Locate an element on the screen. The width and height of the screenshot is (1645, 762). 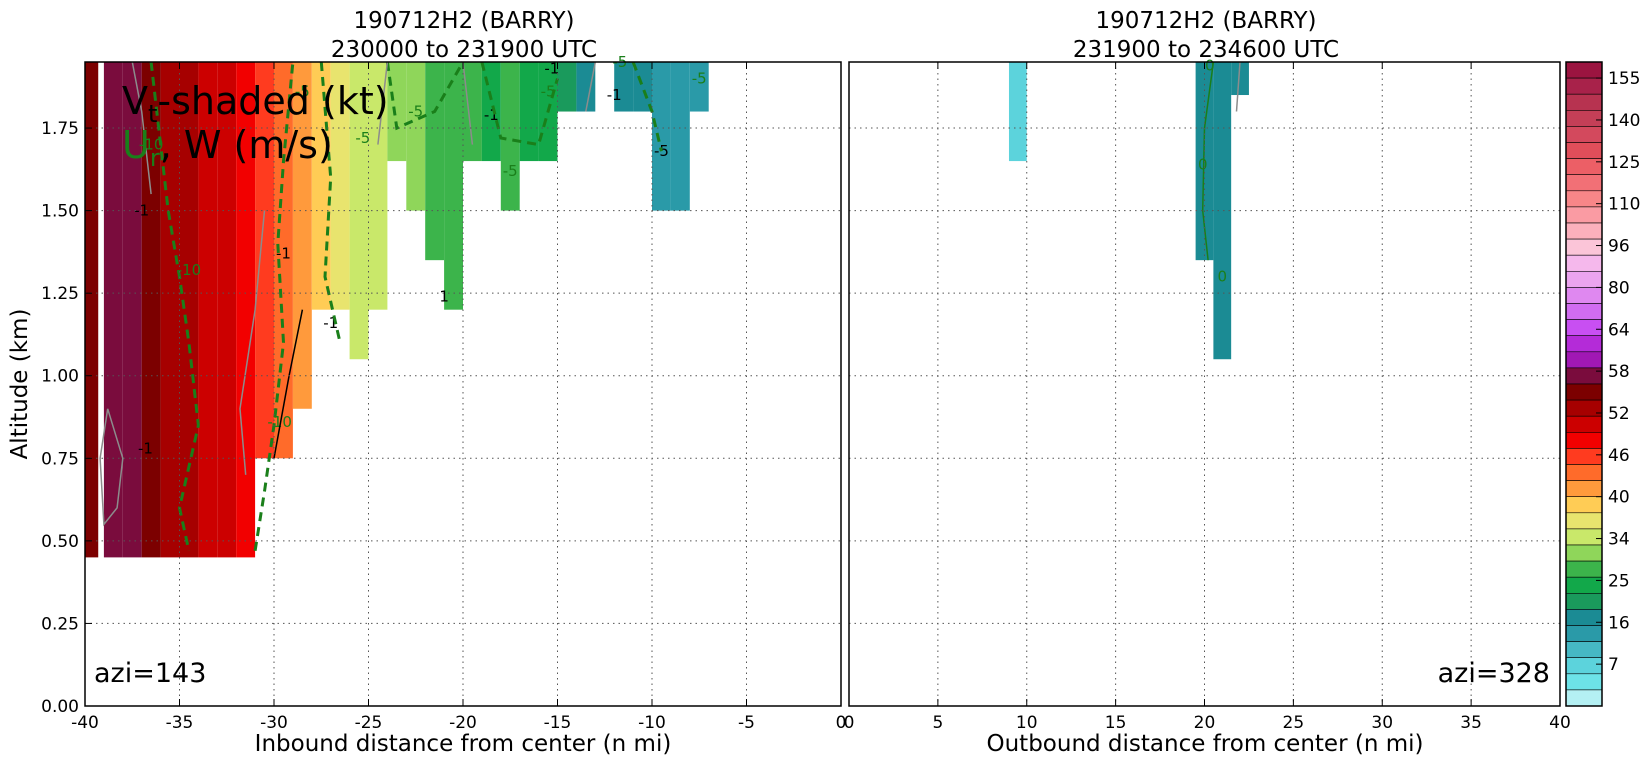
left-xtick-label-7: -5 is located at coordinates (746, 723).